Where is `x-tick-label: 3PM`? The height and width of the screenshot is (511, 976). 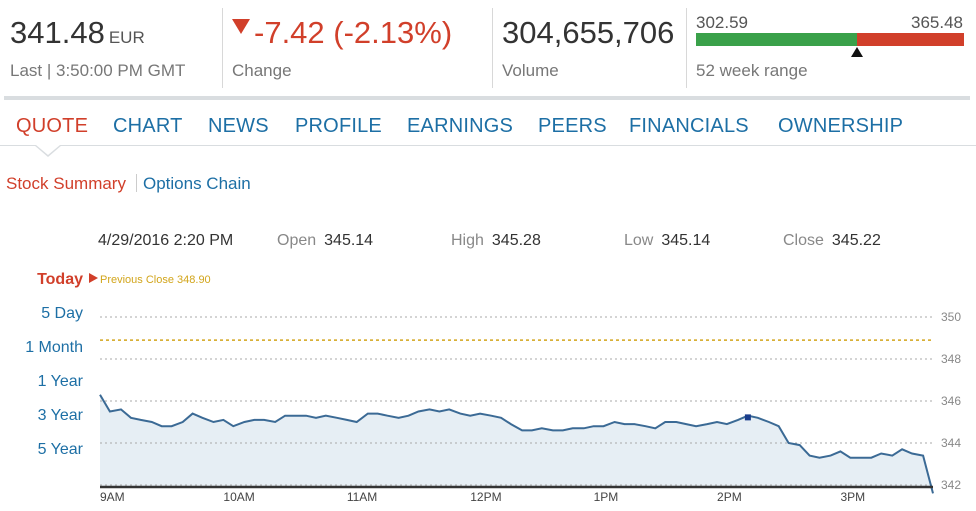
x-tick-label: 3PM is located at coordinates (852, 497).